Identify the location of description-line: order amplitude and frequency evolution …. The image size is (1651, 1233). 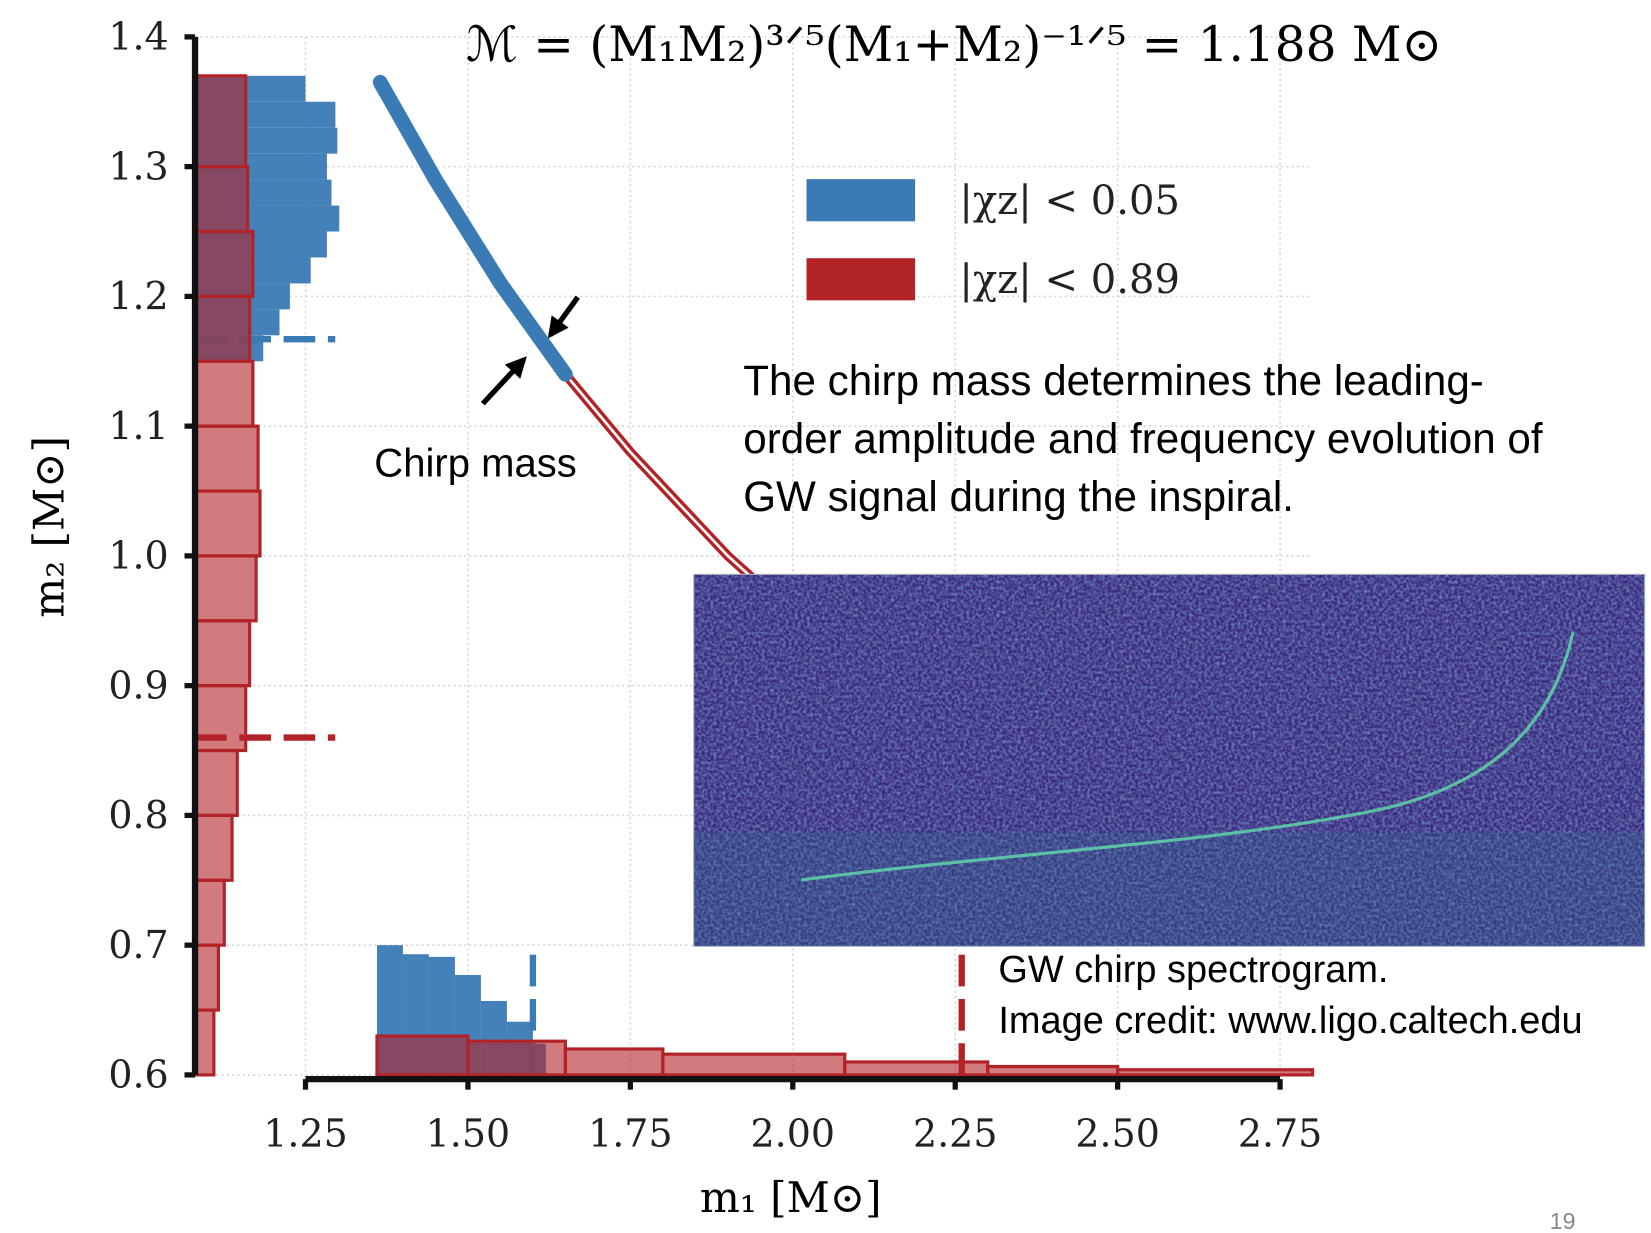
(1143, 438).